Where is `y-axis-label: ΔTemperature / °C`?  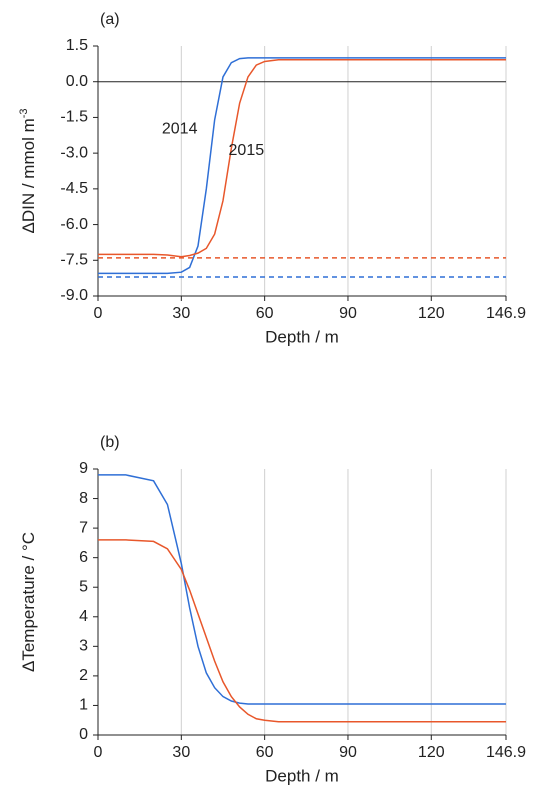 y-axis-label: ΔTemperature / °C is located at coordinates (28, 602).